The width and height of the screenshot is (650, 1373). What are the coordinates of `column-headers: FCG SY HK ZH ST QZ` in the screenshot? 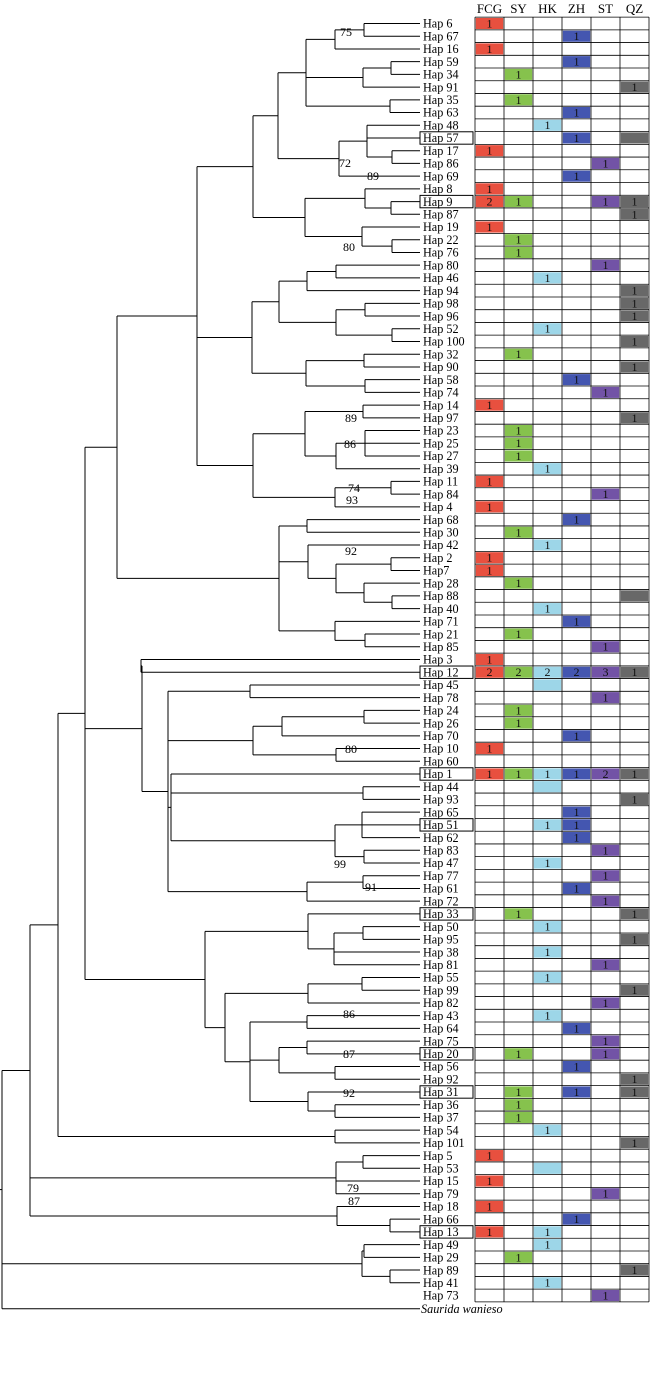 It's located at (560, 8).